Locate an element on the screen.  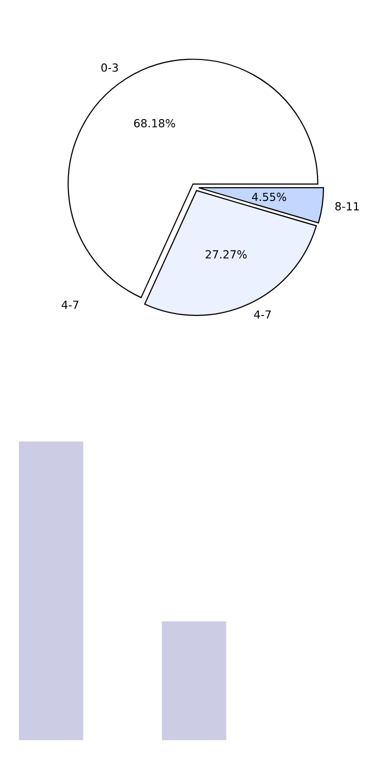
text: 4-7 is located at coordinates (70, 304).